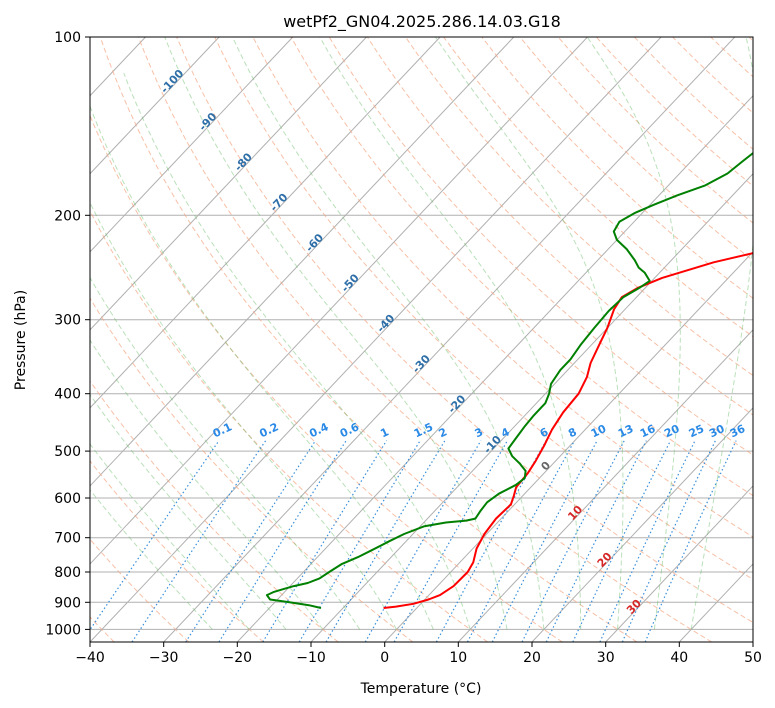 This screenshot has height=708, width=775. Describe the element at coordinates (311, 658) in the screenshot. I see `x-tick-label: −10` at that location.